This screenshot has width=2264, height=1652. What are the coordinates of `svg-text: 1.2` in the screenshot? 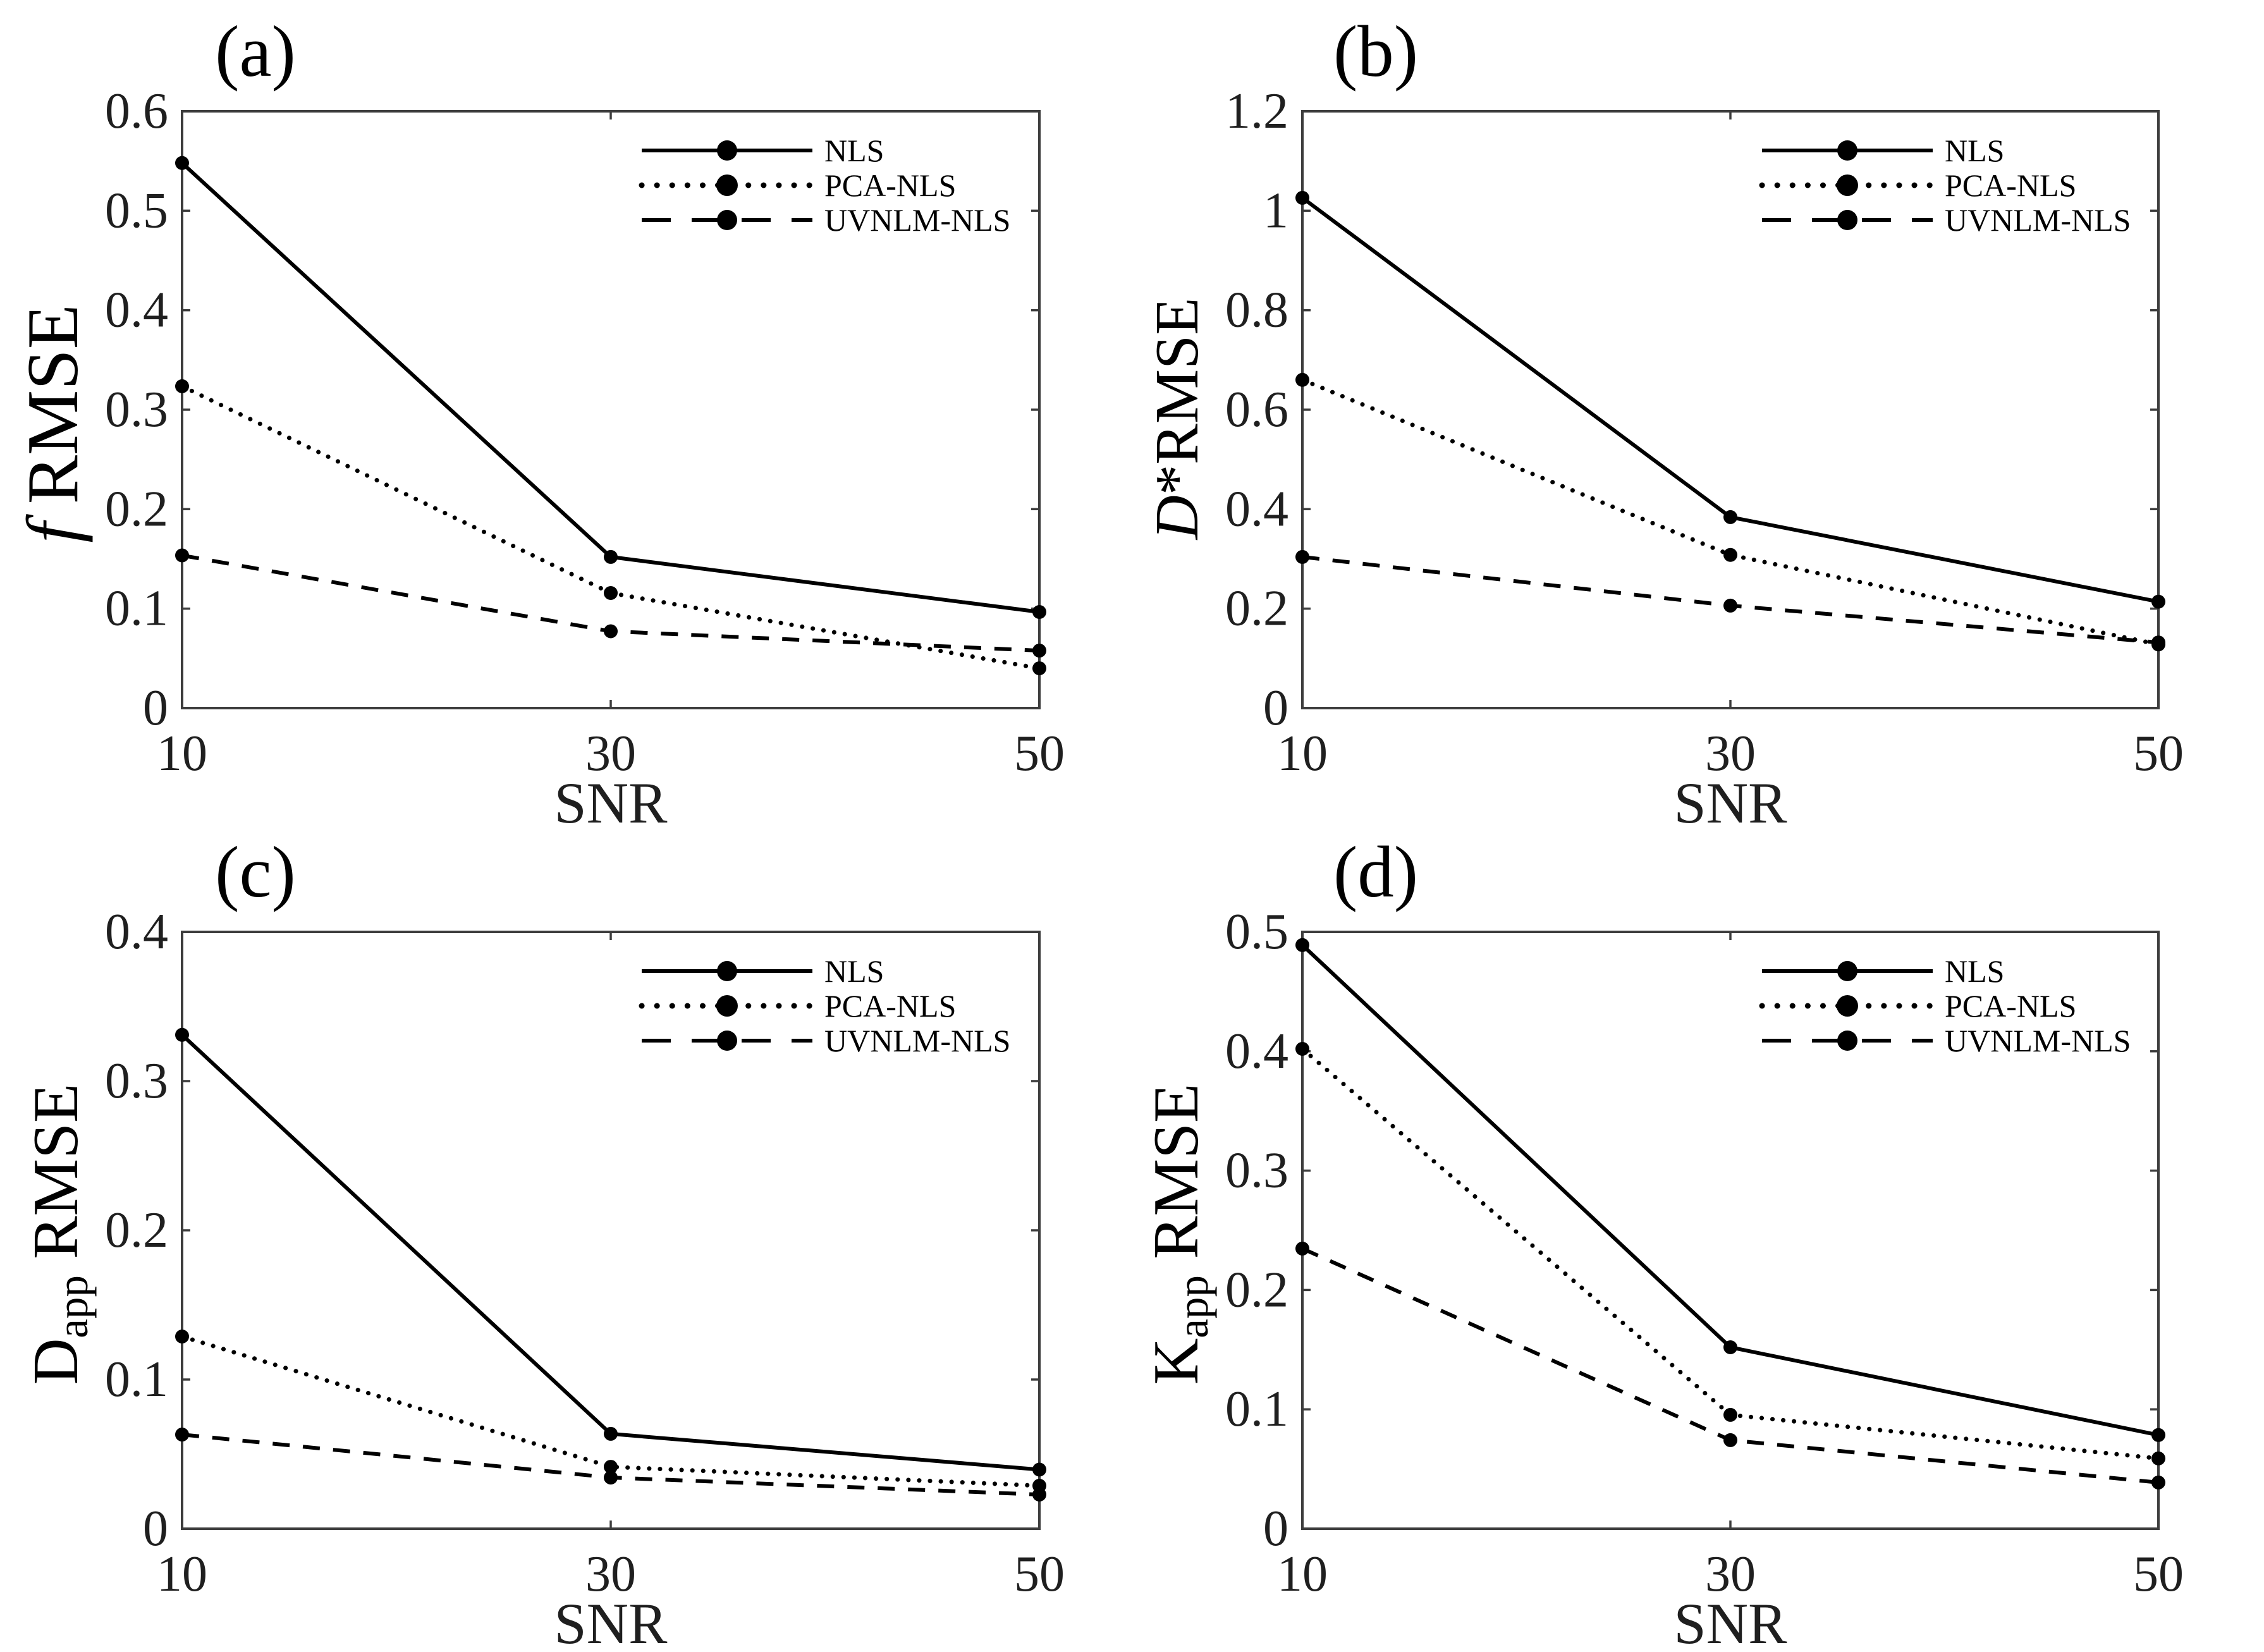 It's located at (1256, 111).